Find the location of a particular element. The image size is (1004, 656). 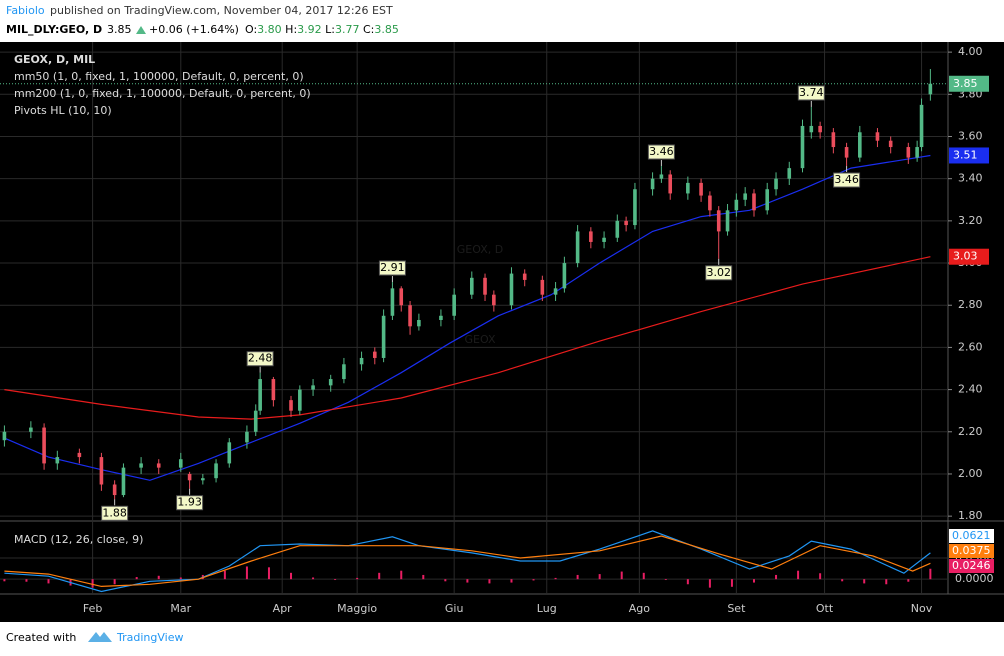

price-label: 3.85 is located at coordinates (965, 83).